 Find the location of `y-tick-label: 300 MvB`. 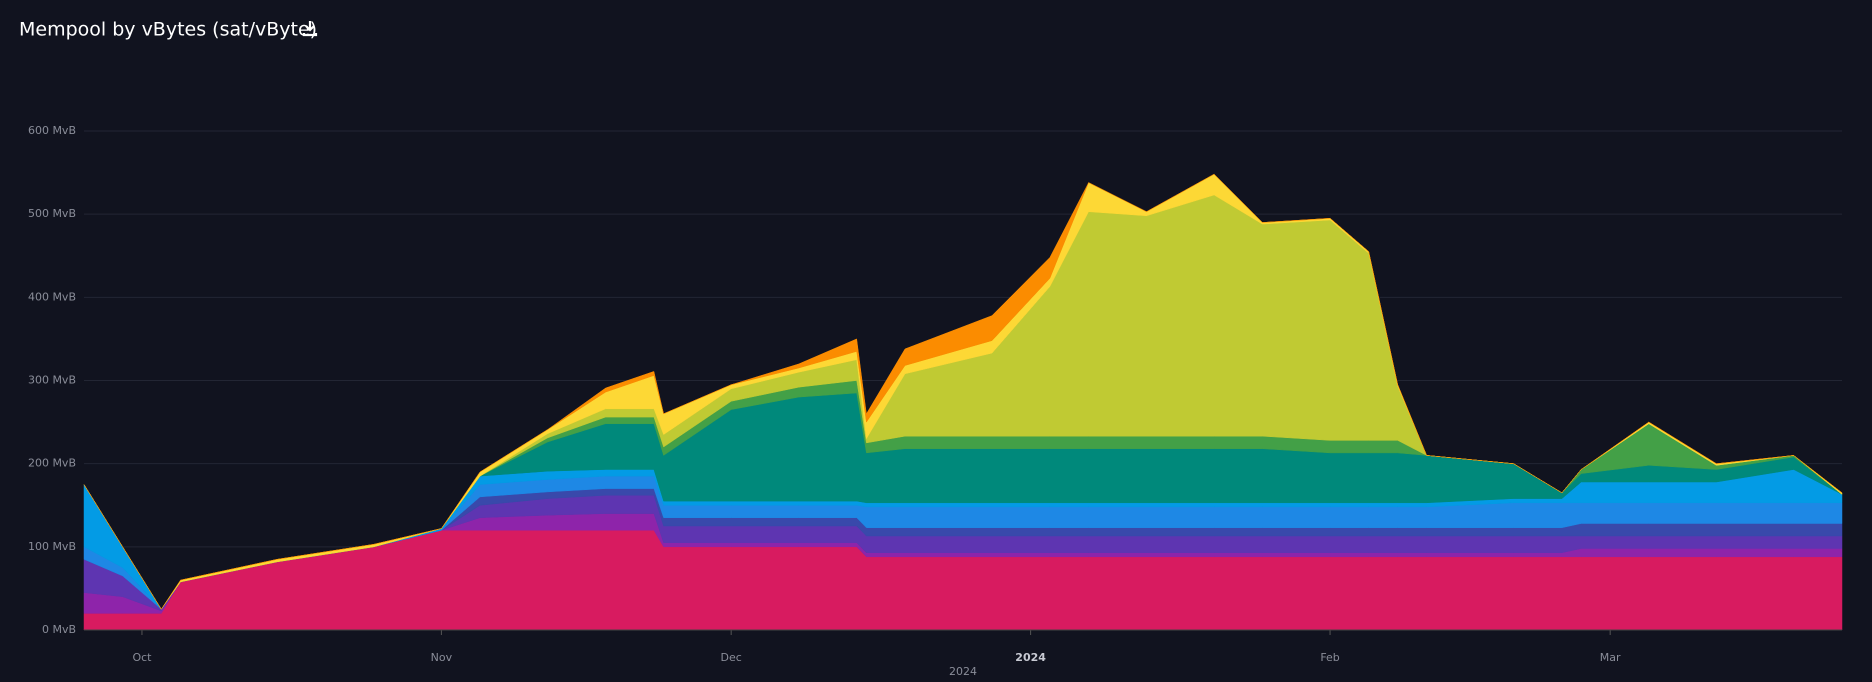

y-tick-label: 300 MvB is located at coordinates (52, 380).